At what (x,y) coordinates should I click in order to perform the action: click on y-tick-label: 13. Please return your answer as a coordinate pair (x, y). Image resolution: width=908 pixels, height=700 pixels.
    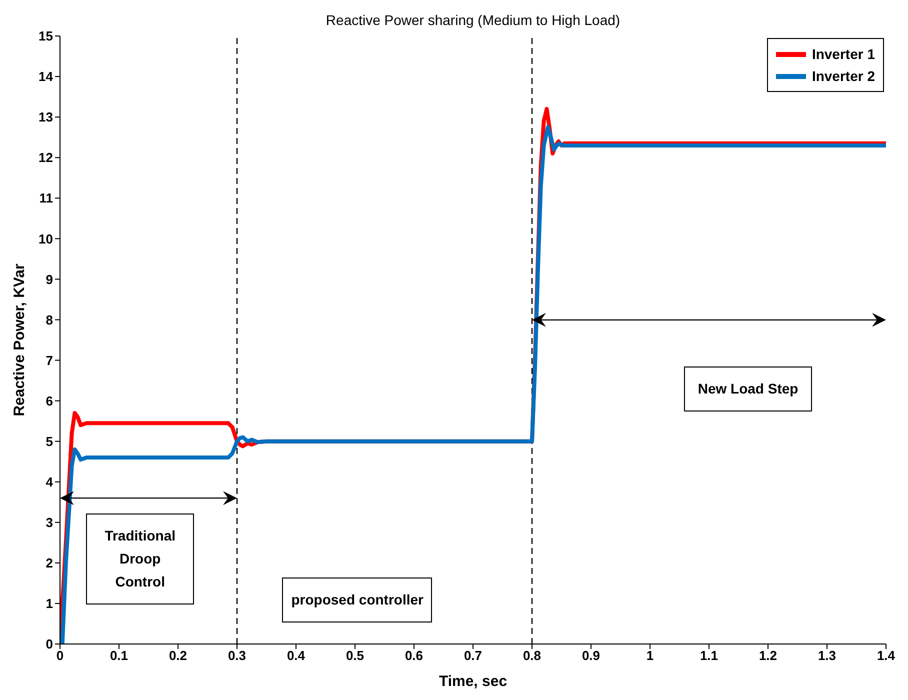
    Looking at the image, I should click on (45, 117).